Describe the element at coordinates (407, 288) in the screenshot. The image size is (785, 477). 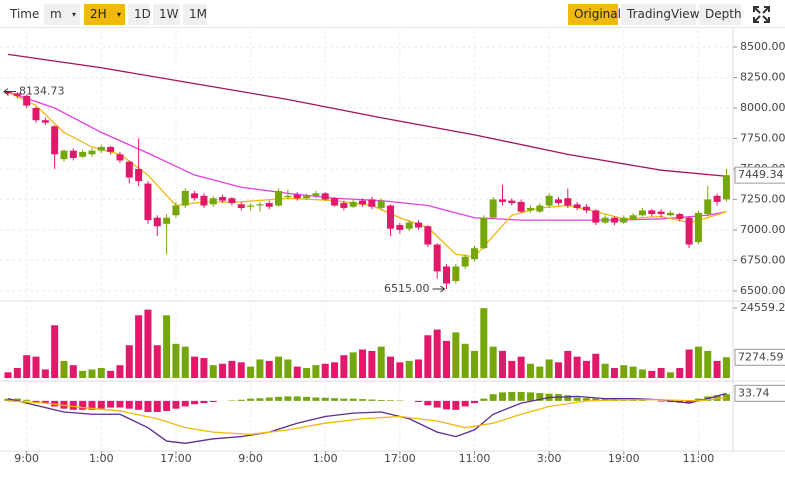
I see `annotation-label: 6515.00` at that location.